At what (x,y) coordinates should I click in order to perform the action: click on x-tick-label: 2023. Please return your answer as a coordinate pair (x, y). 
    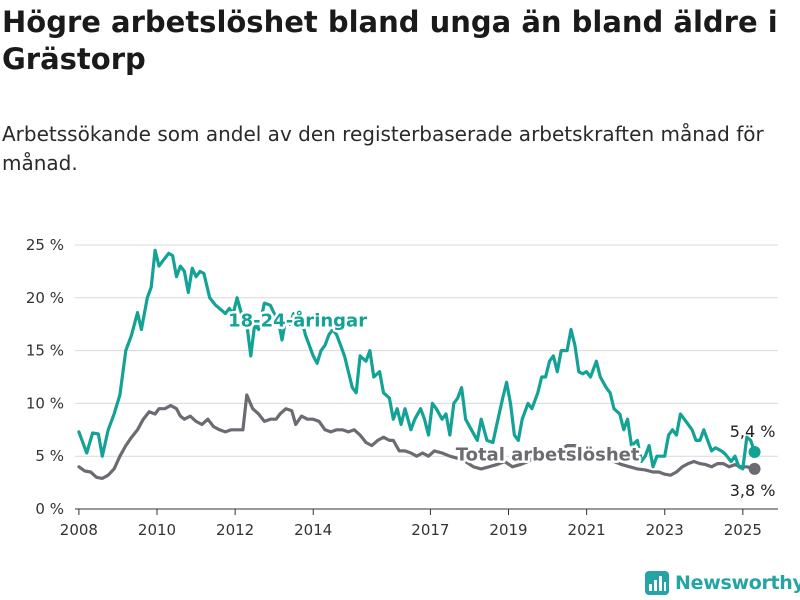
    Looking at the image, I should click on (665, 530).